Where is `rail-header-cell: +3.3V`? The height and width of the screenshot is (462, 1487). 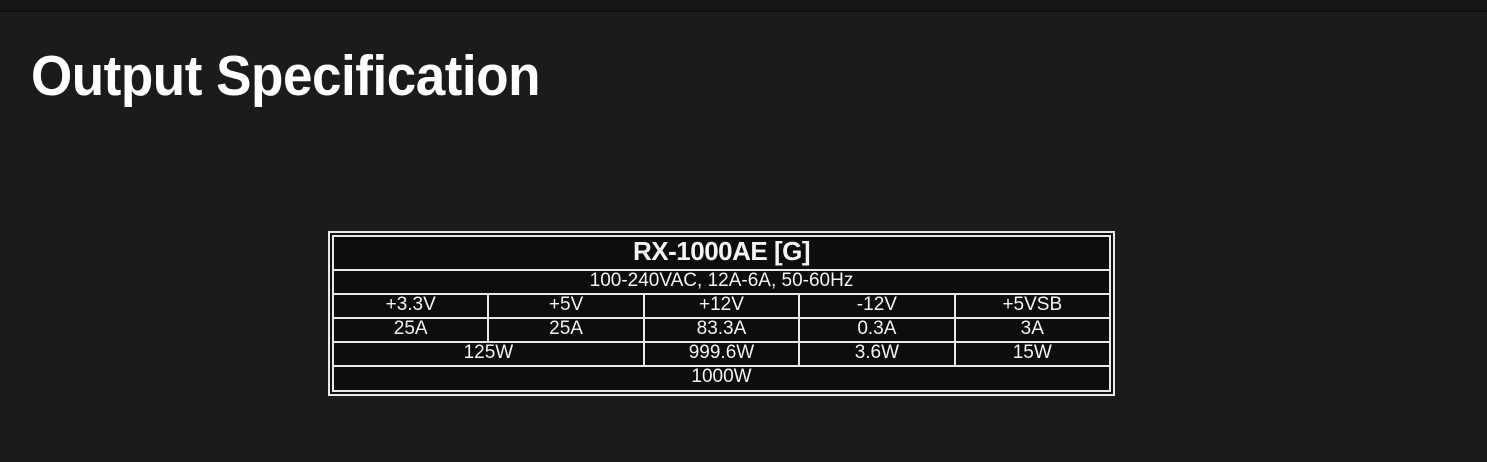
rail-header-cell: +3.3V is located at coordinates (410, 305).